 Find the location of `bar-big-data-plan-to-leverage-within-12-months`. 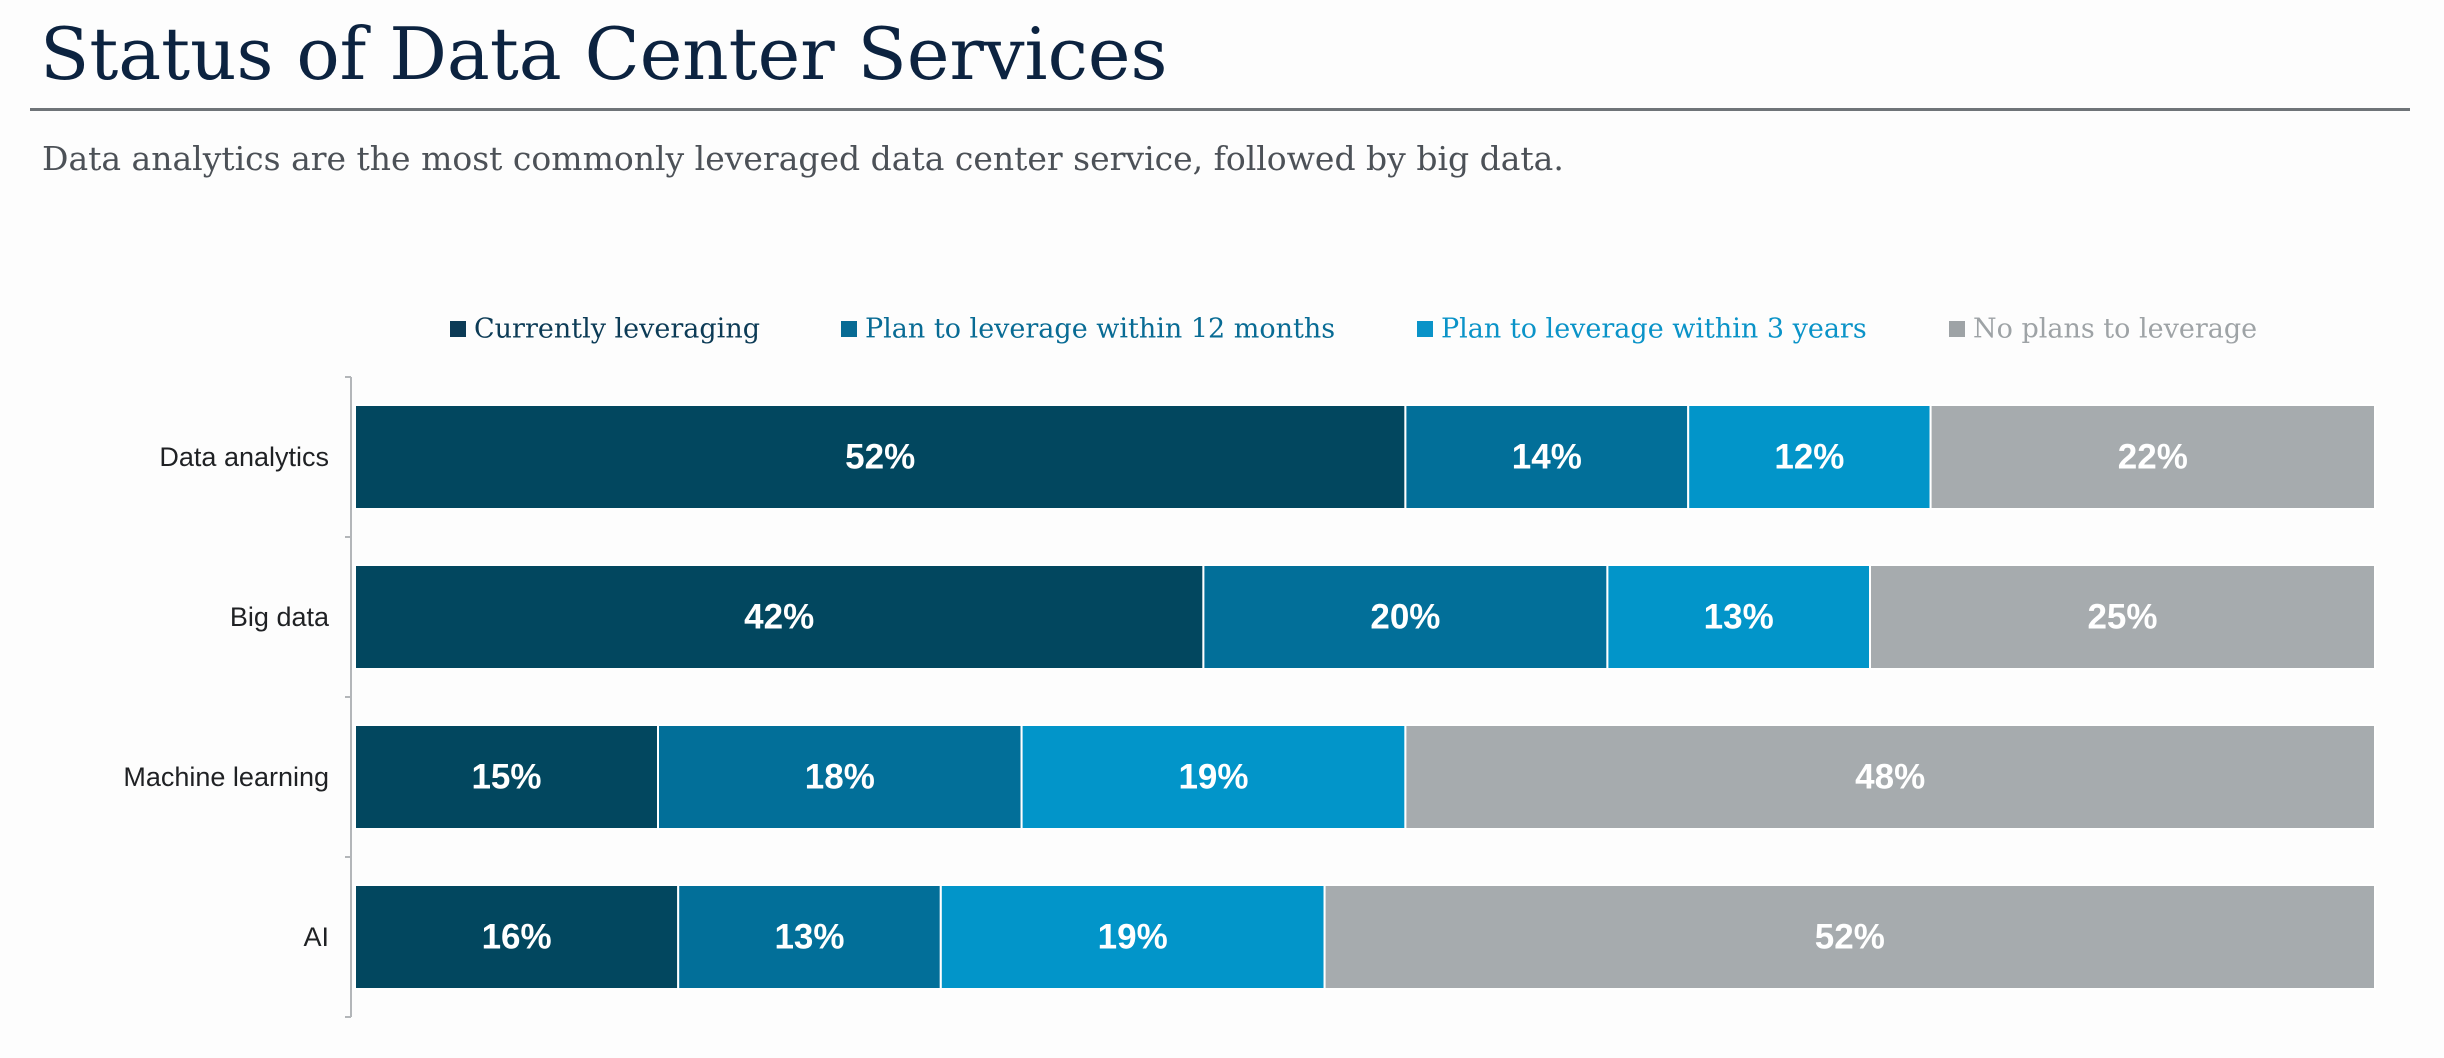

bar-big-data-plan-to-leverage-within-12-months is located at coordinates (1405, 617).